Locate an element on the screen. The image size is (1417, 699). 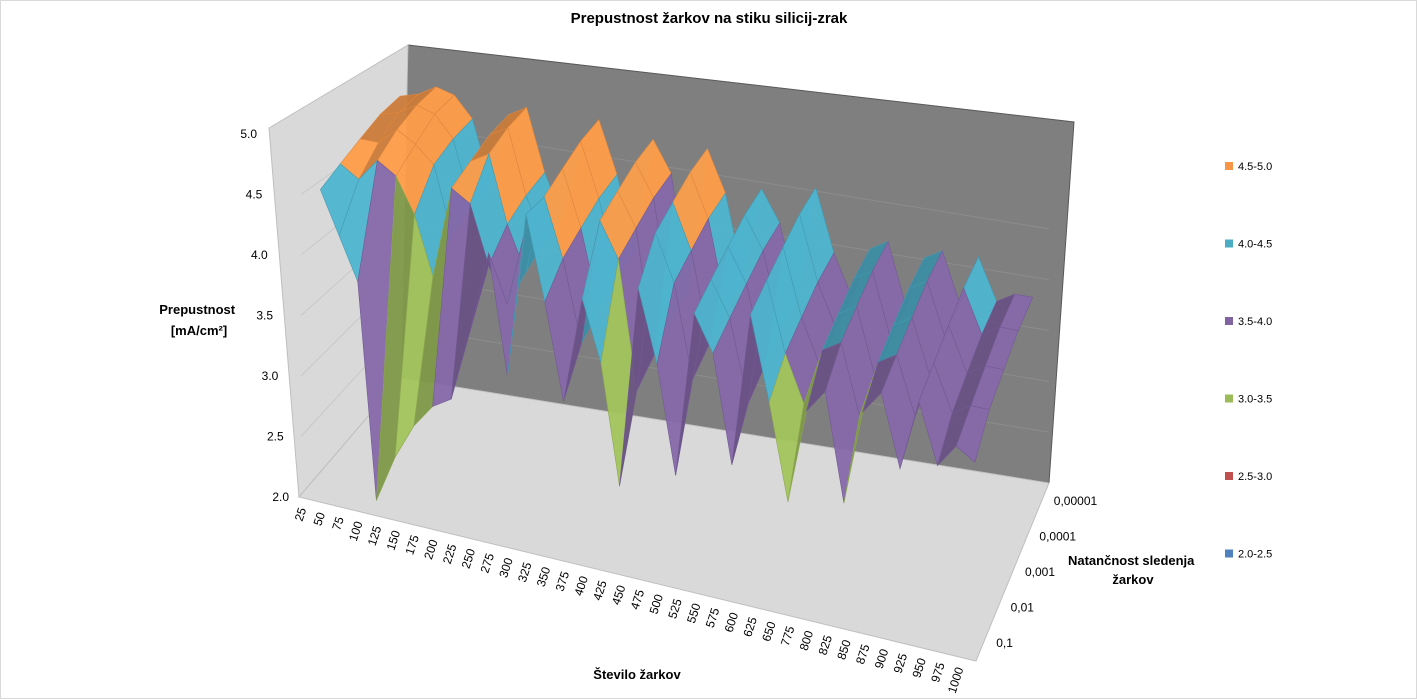
z-tick-label: 2.0 is located at coordinates (280, 497).